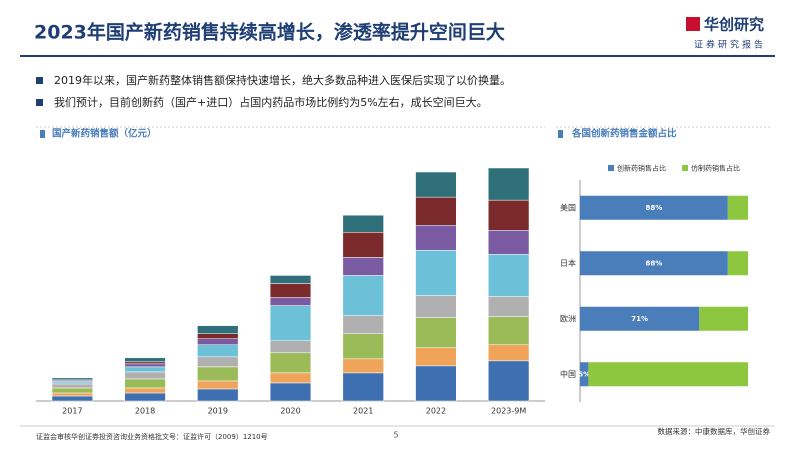  What do you see at coordinates (269, 32) in the screenshot?
I see `slide-title: 2023年国产新药销售持续高增长，渗透率提升空间巨大` at bounding box center [269, 32].